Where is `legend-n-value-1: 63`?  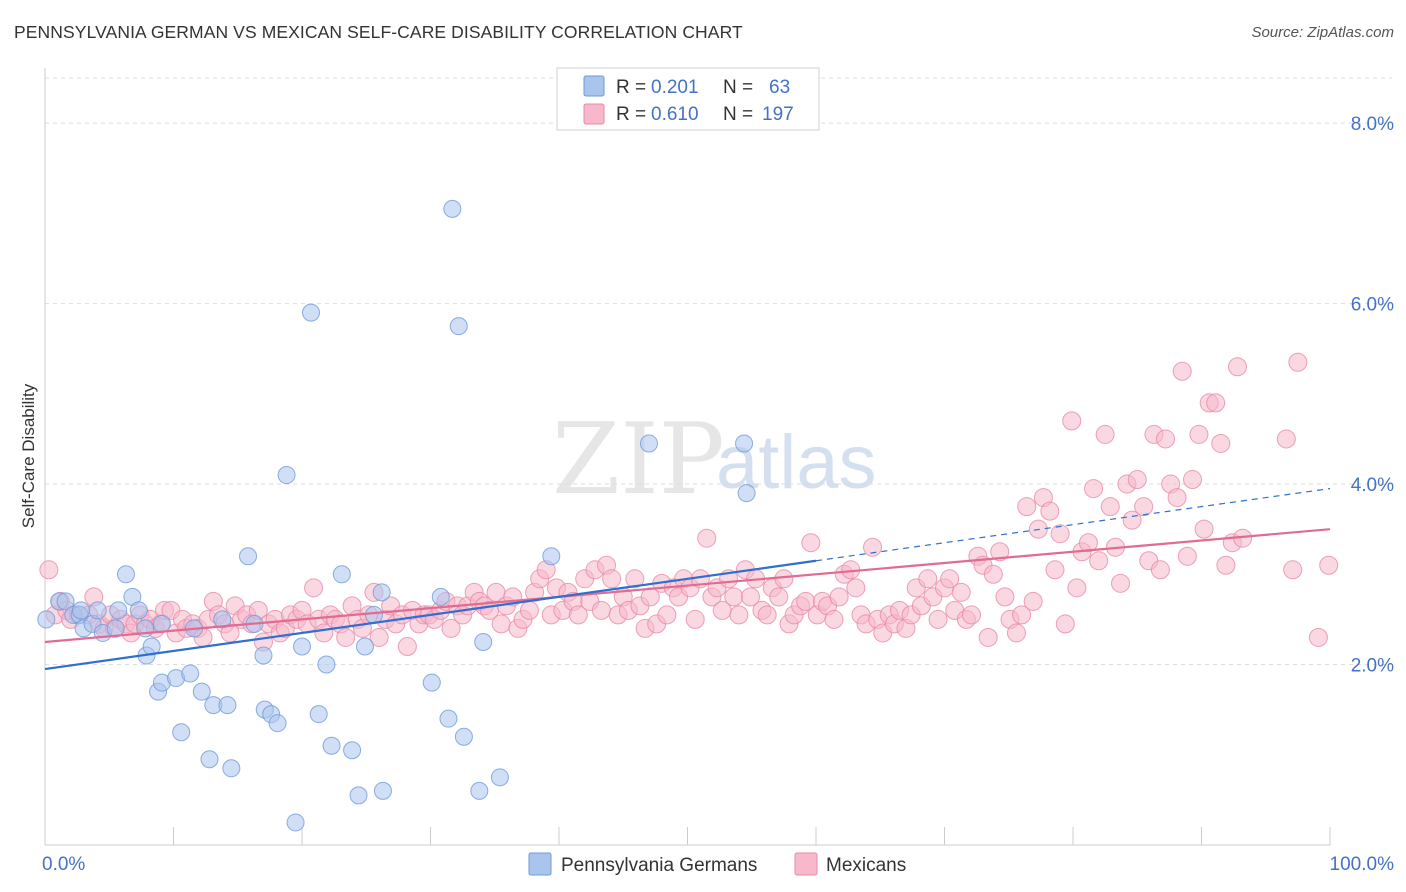
legend-n-value-1: 63 is located at coordinates (779, 87).